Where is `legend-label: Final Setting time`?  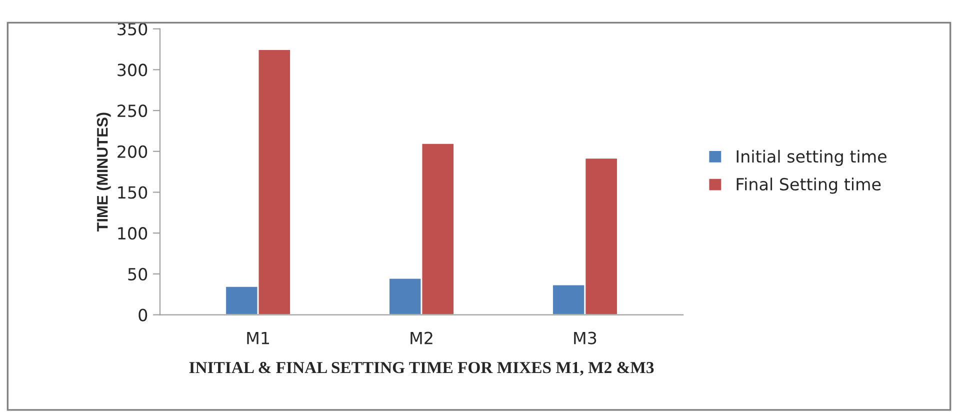
legend-label: Final Setting time is located at coordinates (808, 186).